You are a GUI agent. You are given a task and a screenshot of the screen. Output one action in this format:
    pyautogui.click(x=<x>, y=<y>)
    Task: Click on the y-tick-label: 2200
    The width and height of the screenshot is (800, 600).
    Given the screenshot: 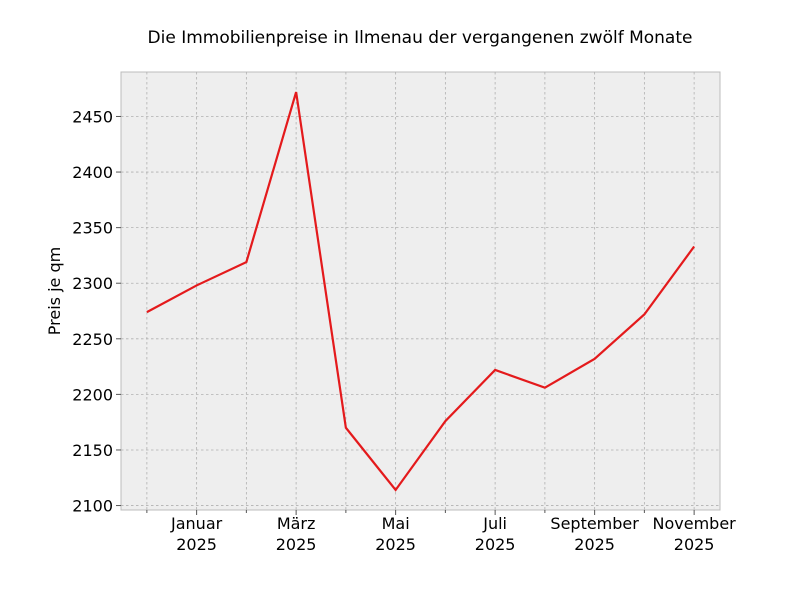 What is the action you would take?
    pyautogui.click(x=92, y=394)
    